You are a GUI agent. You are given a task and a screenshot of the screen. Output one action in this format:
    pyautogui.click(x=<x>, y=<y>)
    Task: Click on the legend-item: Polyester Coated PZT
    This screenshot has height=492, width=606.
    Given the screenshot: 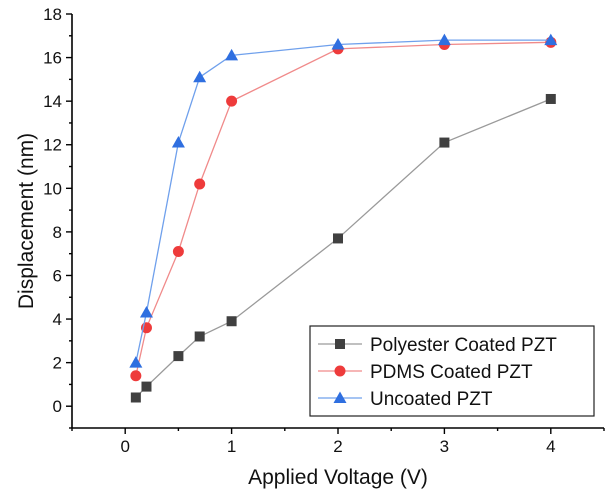 What is the action you would take?
    pyautogui.click(x=437, y=345)
    